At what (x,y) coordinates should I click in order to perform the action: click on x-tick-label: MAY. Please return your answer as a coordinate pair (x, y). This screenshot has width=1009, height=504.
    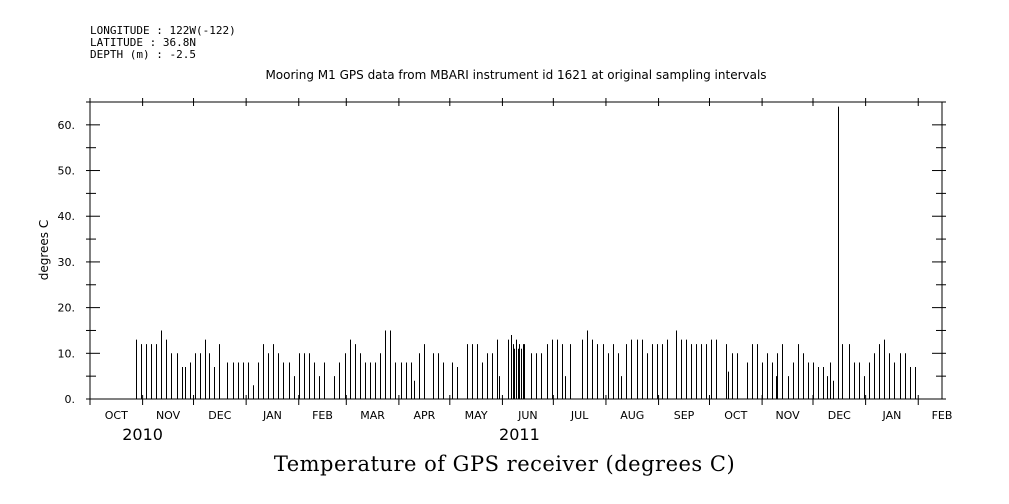
    Looking at the image, I should click on (476, 415).